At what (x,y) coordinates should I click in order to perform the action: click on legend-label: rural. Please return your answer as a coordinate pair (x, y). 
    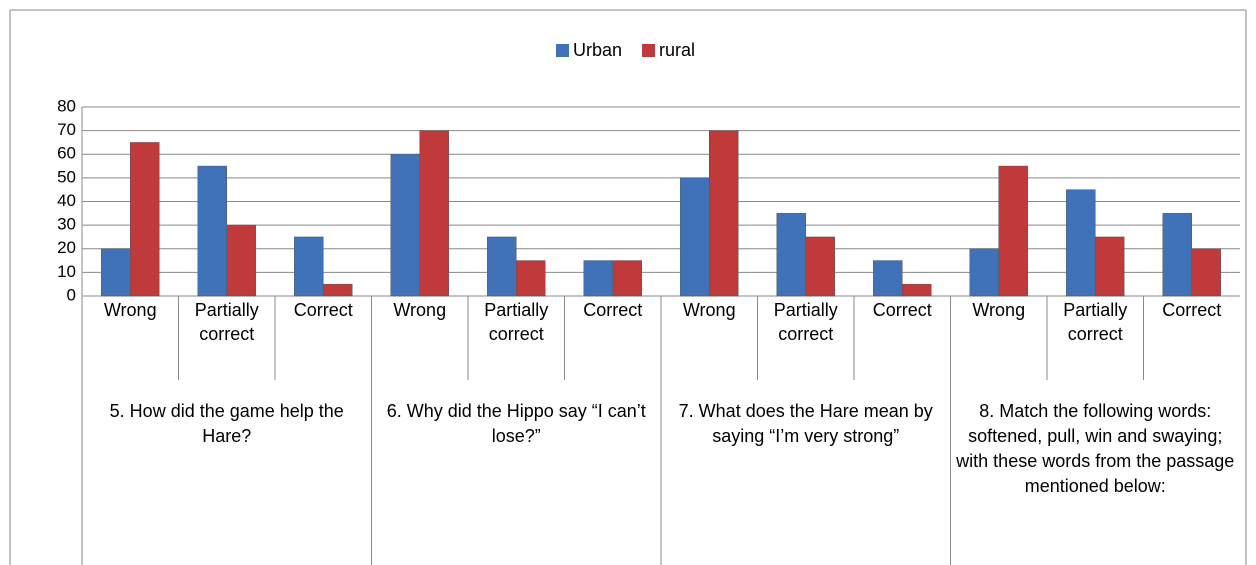
    Looking at the image, I should click on (677, 50).